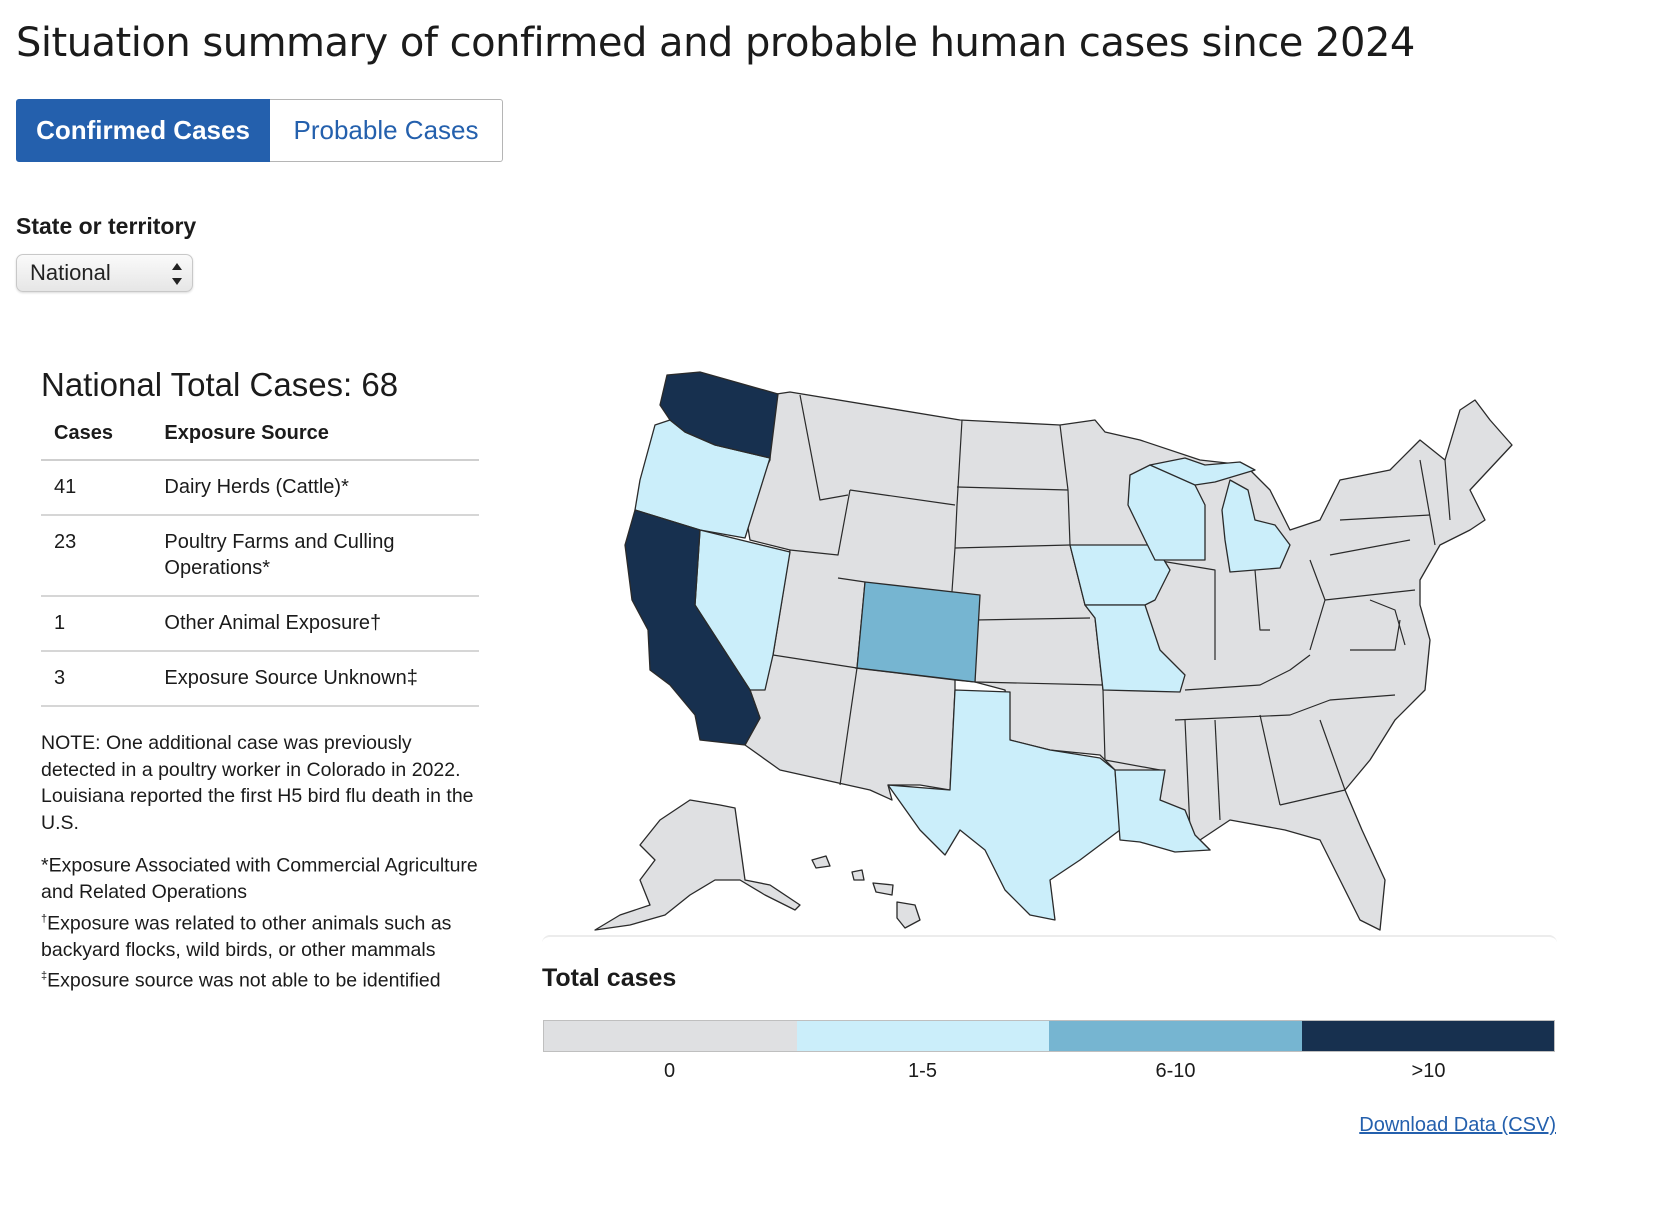 This screenshot has width=1662, height=1218. What do you see at coordinates (315, 488) in the screenshot?
I see `source-cell: Dairy Herds (Cattle)*` at bounding box center [315, 488].